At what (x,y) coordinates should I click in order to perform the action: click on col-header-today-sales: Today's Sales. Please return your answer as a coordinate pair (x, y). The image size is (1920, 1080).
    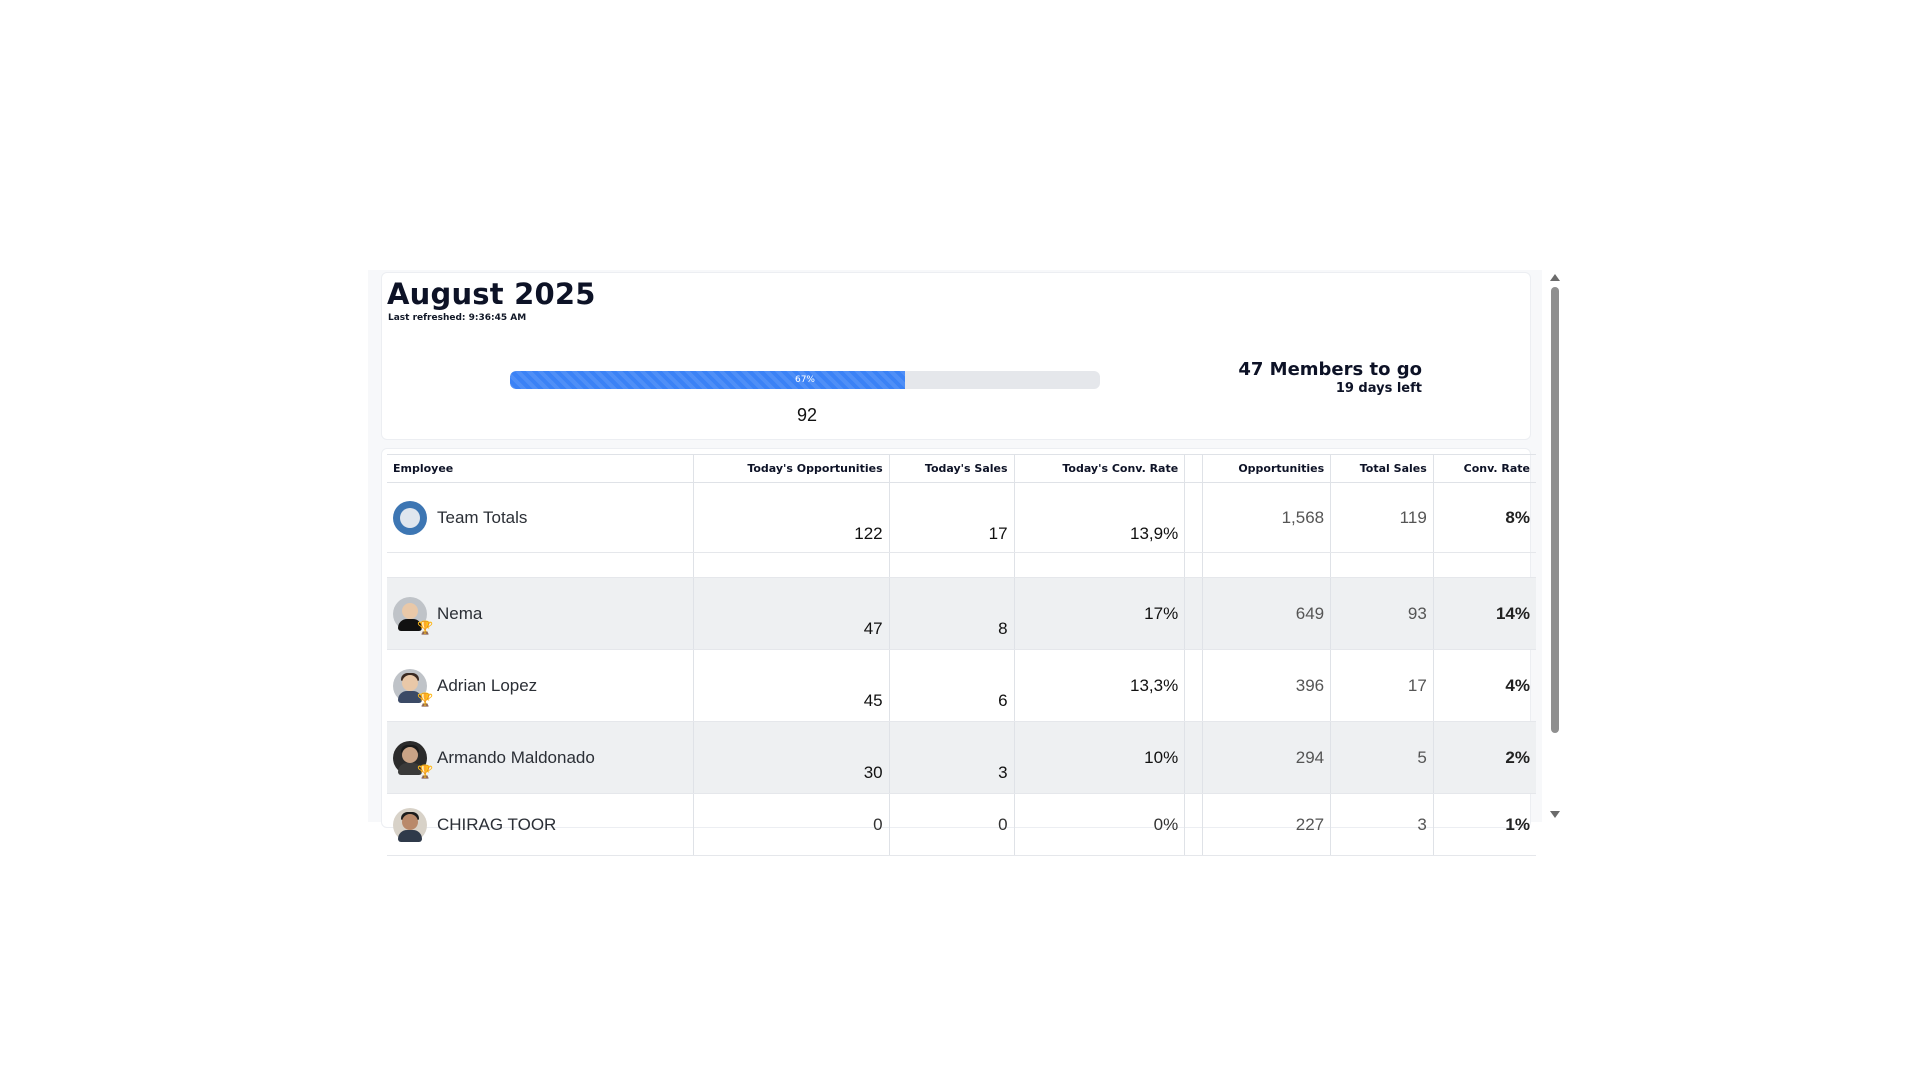
    Looking at the image, I should click on (952, 468).